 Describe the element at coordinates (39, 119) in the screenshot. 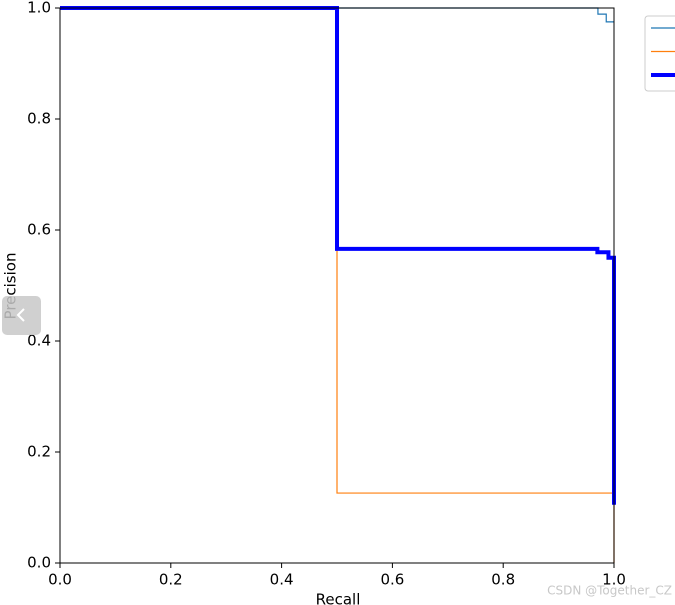

I see `y-tick-label: 0.8` at that location.